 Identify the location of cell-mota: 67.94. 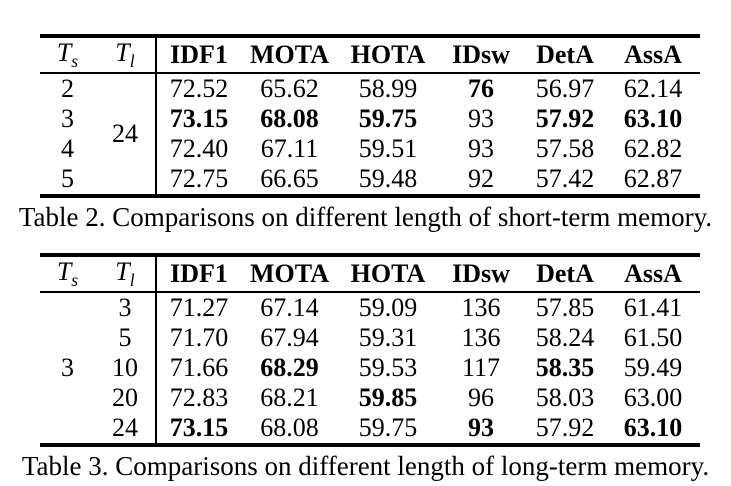
(289, 338).